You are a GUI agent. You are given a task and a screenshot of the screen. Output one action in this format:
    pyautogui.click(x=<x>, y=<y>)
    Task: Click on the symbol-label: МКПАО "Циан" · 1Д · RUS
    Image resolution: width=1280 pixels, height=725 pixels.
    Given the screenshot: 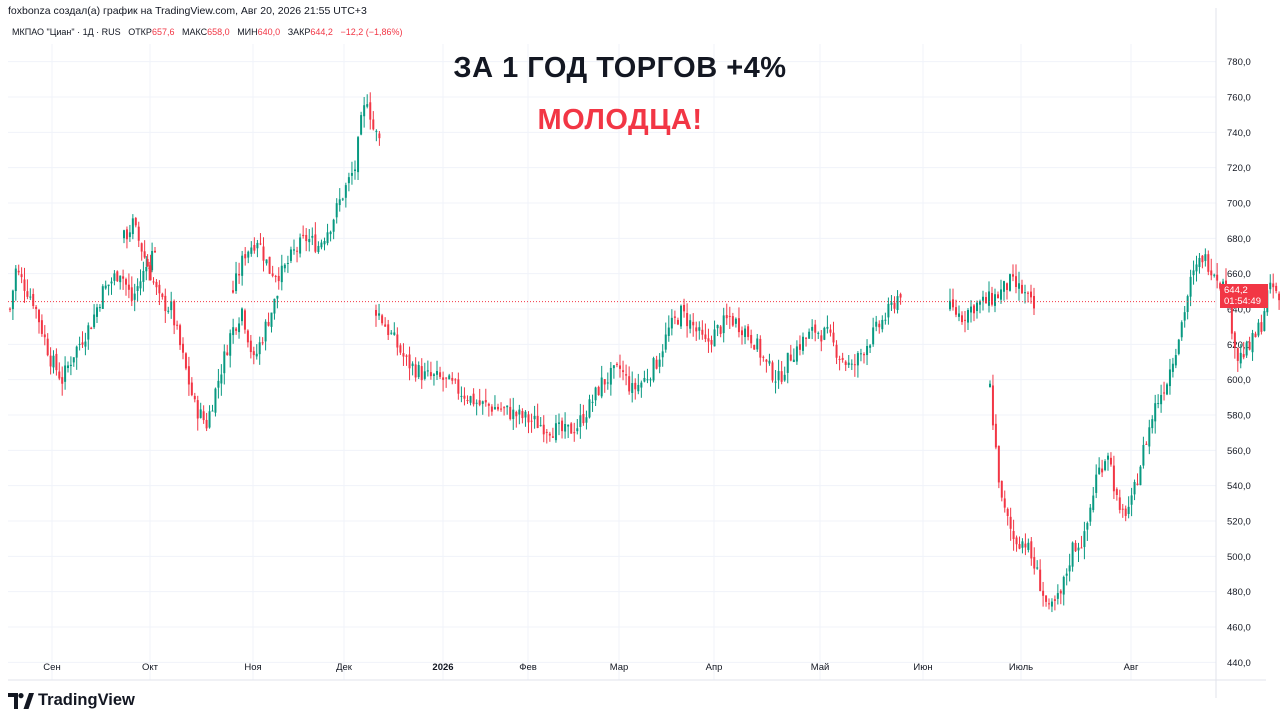 What is the action you would take?
    pyautogui.click(x=66, y=32)
    